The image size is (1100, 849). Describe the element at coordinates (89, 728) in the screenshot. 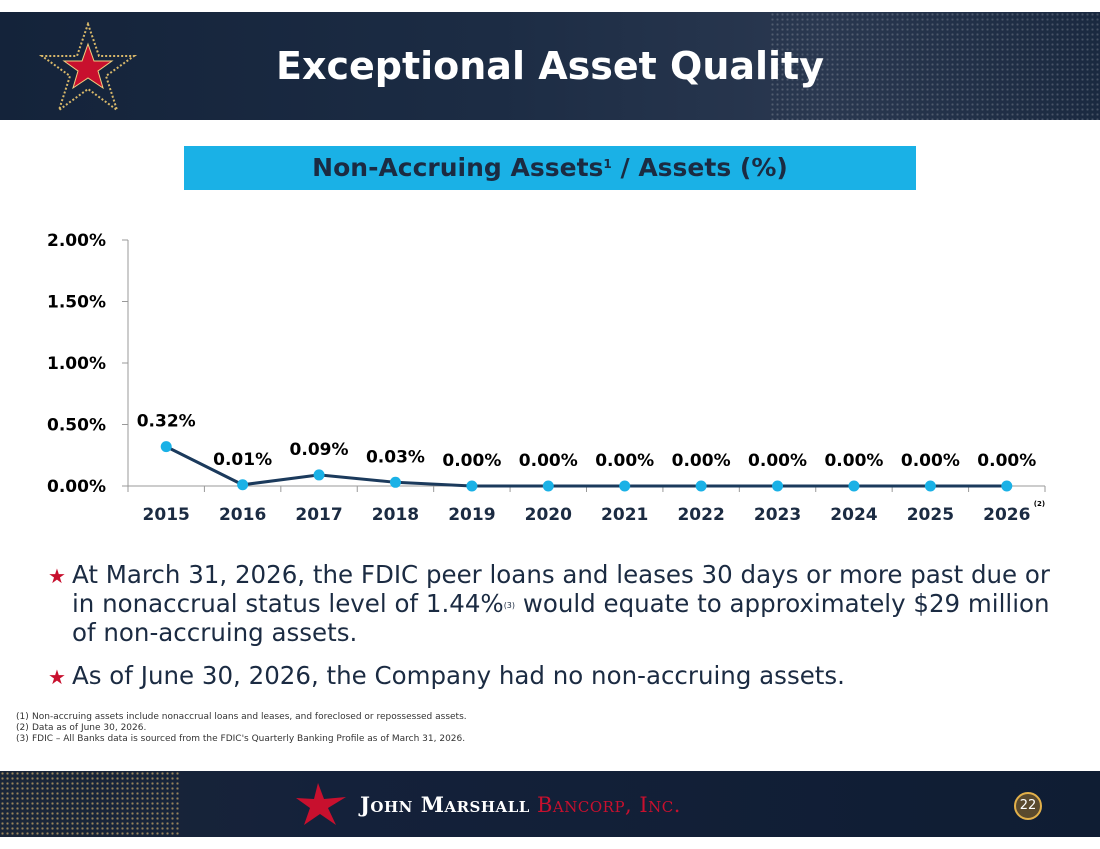

I see `footnote-text: Data as of June 30, 2026.` at that location.